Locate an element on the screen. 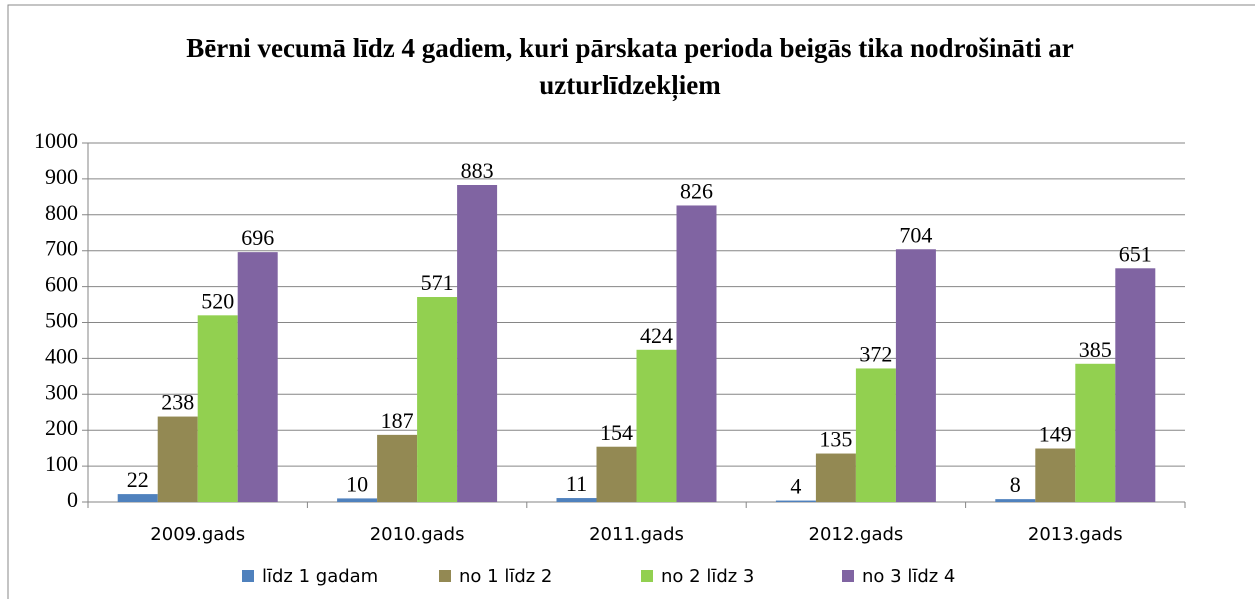  data-label: 385 is located at coordinates (1095, 349).